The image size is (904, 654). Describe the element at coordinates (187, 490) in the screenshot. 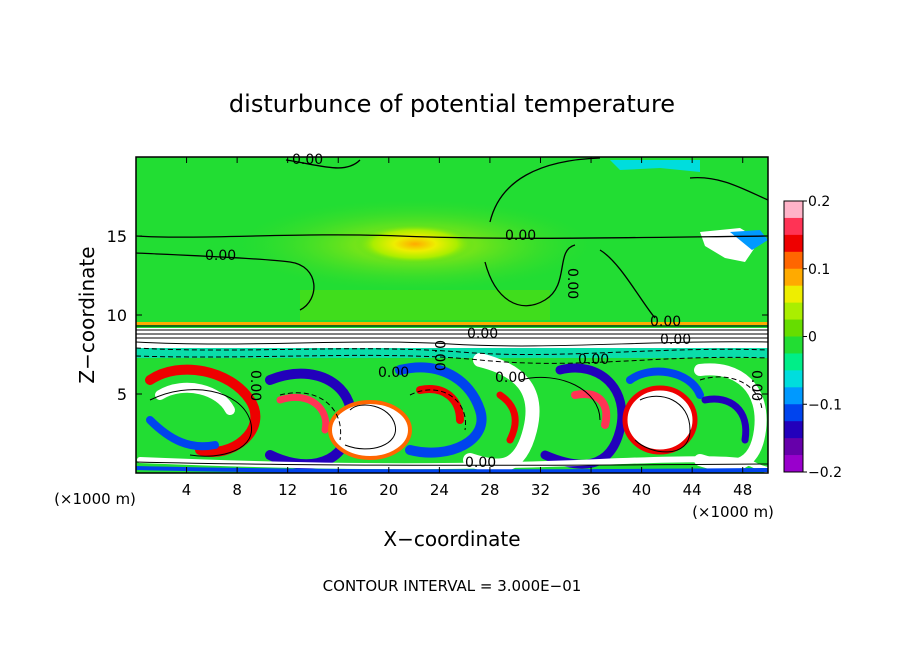

I see `x-tick-label: 4` at that location.